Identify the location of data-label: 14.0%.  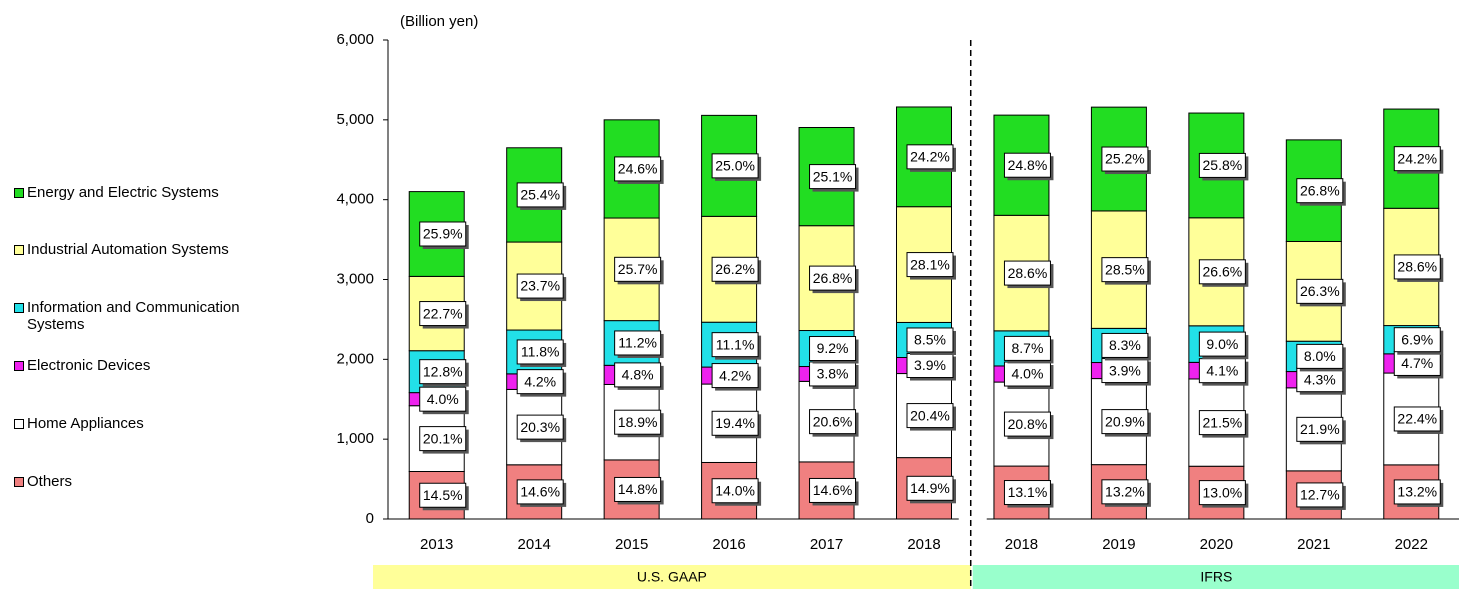
(735, 490).